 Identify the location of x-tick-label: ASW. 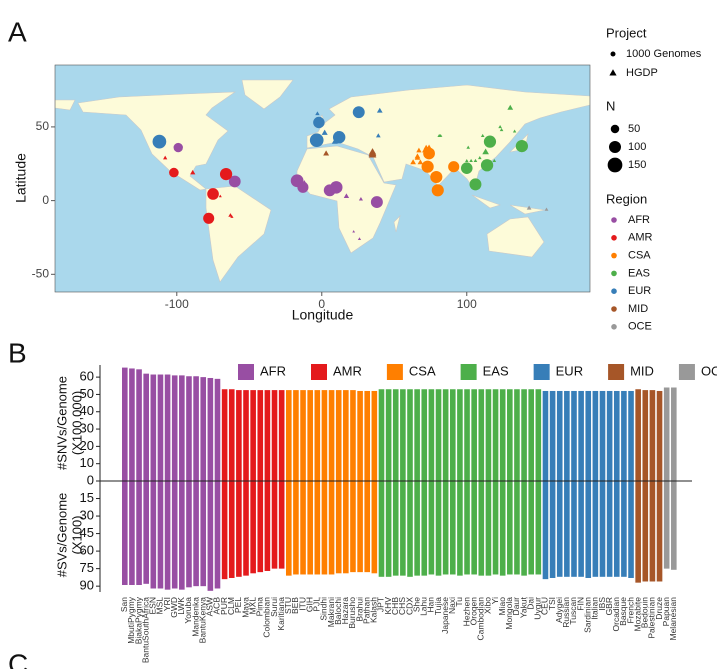
(210, 606).